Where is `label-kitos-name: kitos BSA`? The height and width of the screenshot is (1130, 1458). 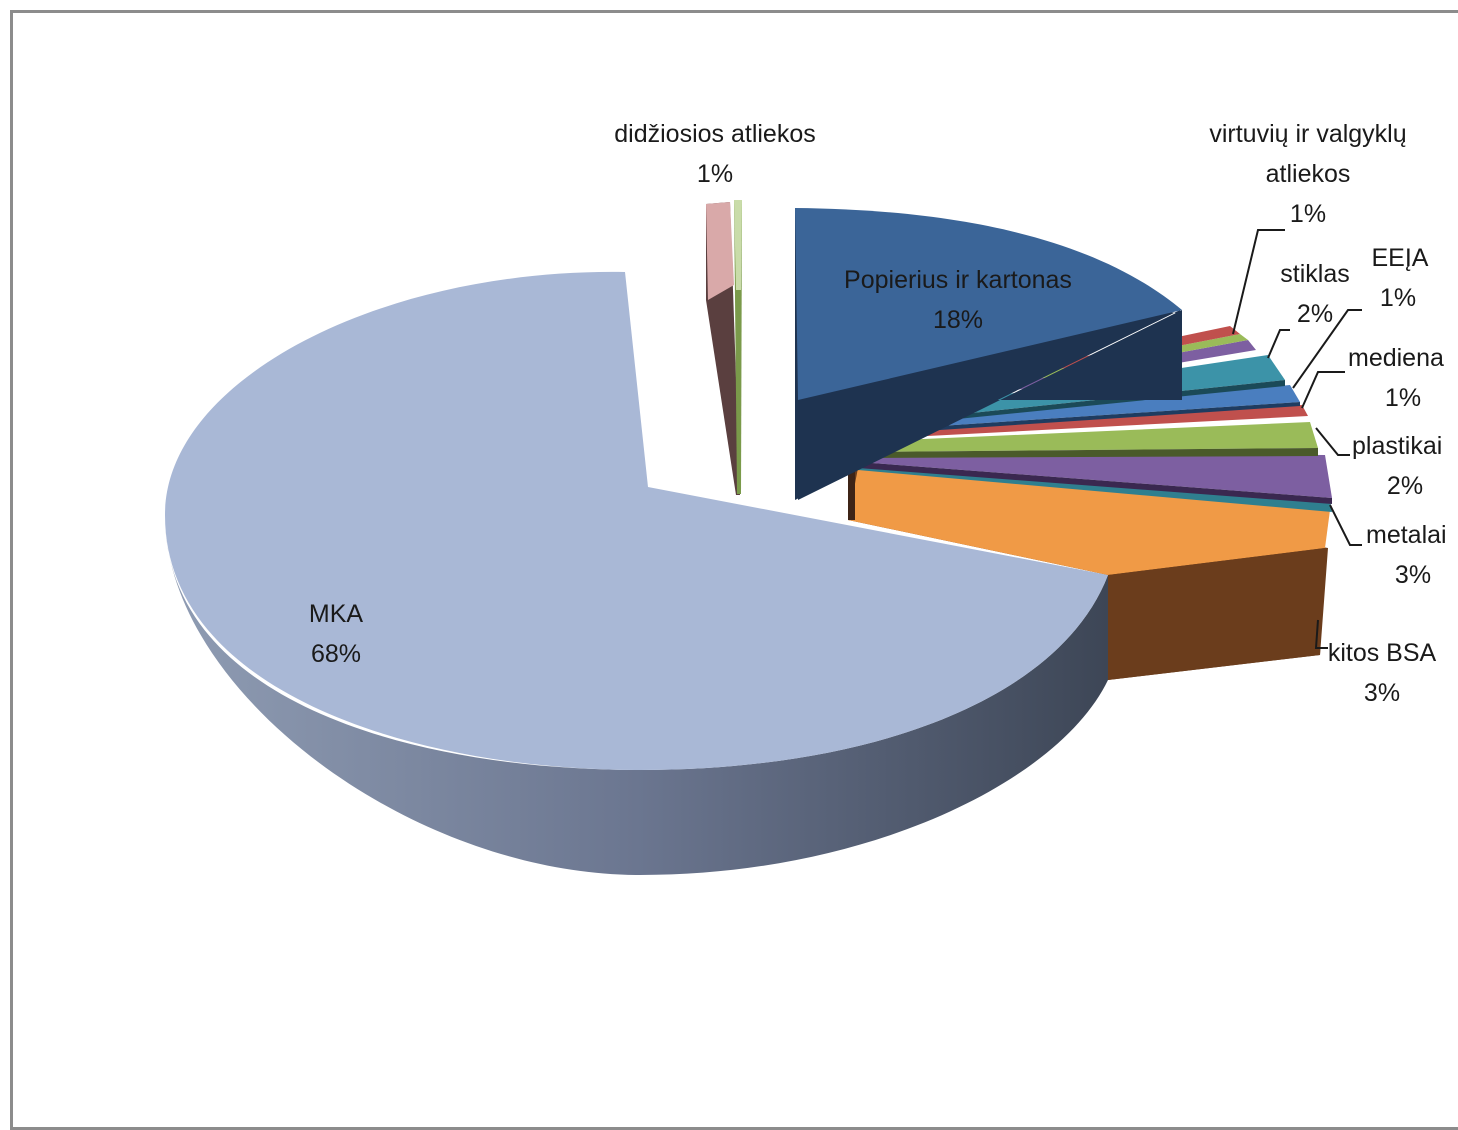
label-kitos-name: kitos BSA is located at coordinates (1382, 653).